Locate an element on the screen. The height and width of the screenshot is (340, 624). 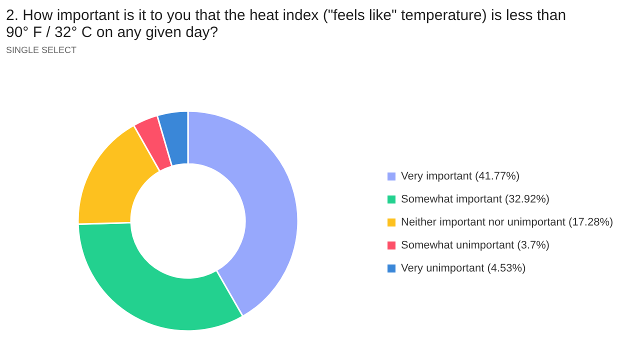
legend-label: Very unimportant (4.53%) is located at coordinates (463, 268).